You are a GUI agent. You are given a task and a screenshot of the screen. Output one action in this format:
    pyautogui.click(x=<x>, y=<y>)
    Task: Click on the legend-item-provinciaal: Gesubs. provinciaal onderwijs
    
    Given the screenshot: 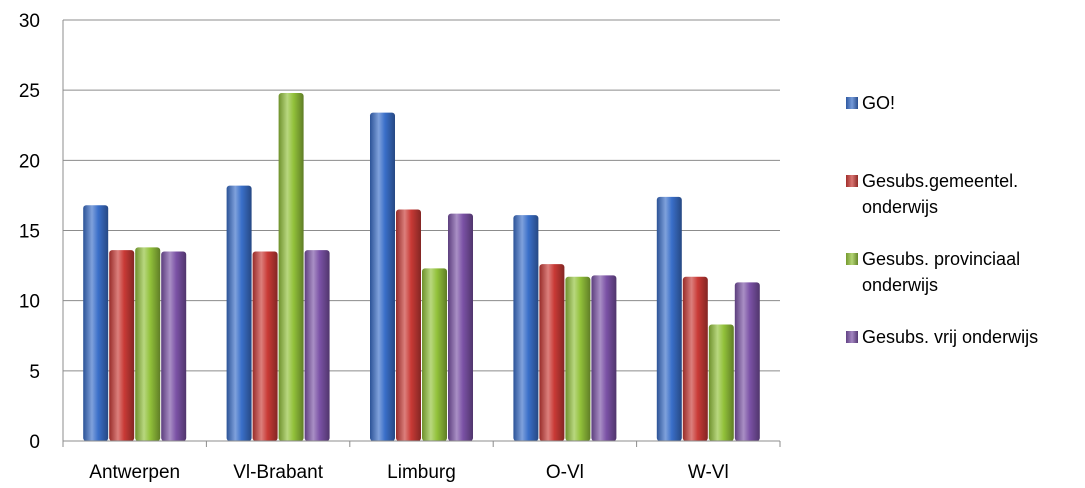 What is the action you would take?
    pyautogui.click(x=965, y=272)
    